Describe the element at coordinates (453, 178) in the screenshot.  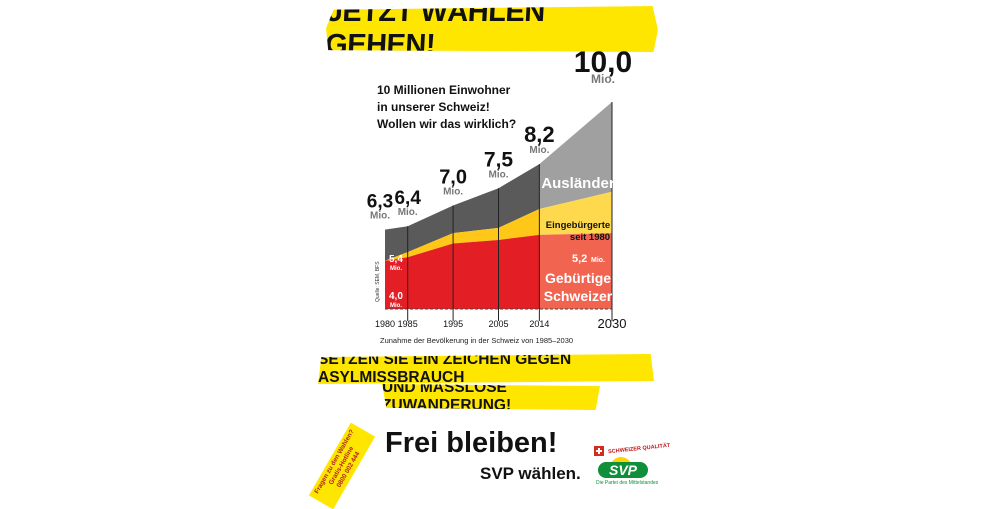
I see `total-value: 7,0` at that location.